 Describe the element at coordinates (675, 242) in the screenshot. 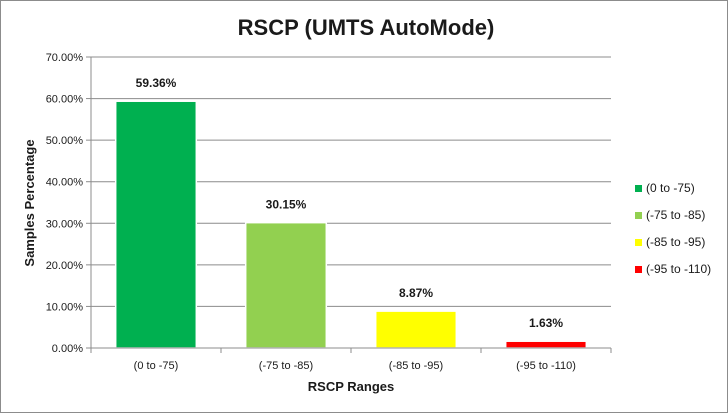

I see `legend-entry: (-85 to -95)` at that location.